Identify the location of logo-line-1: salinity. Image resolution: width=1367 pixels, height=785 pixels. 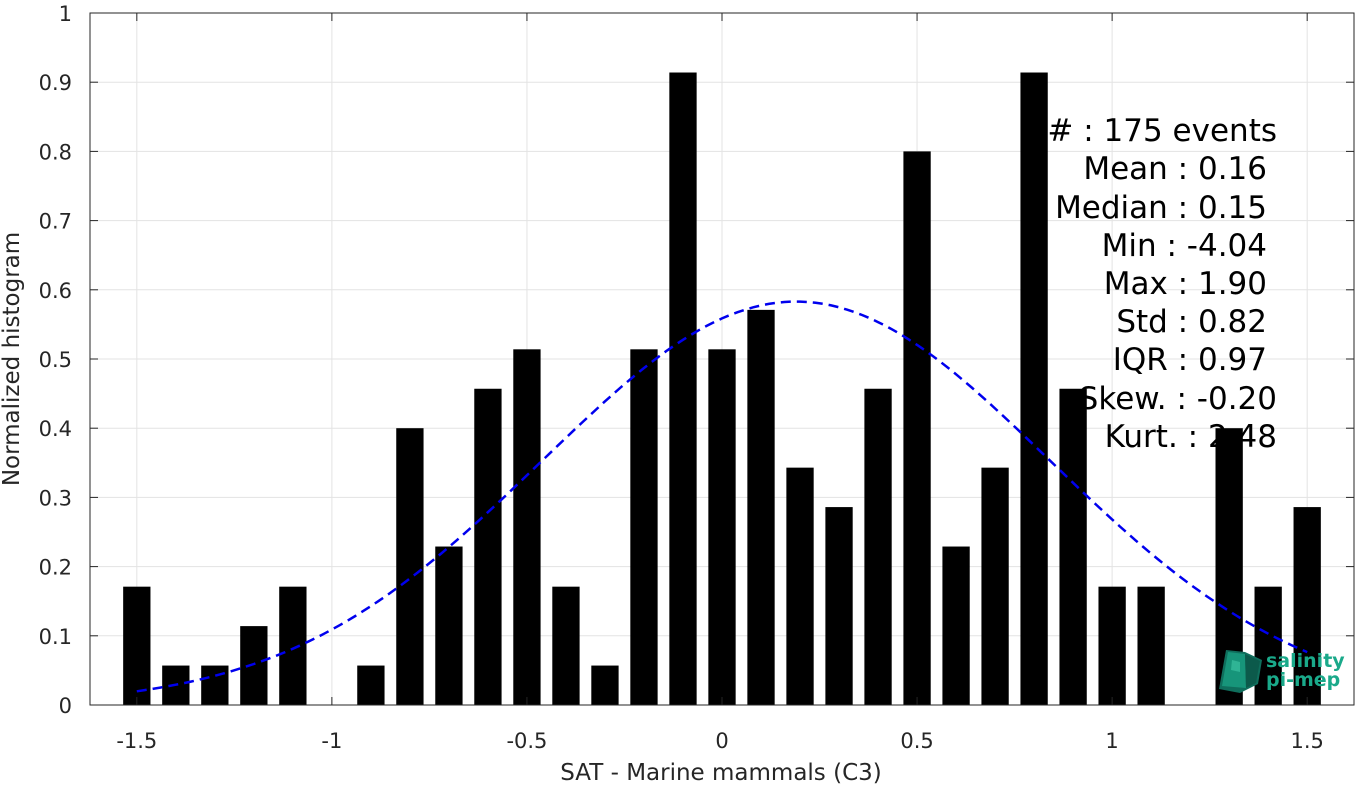
(1305, 661).